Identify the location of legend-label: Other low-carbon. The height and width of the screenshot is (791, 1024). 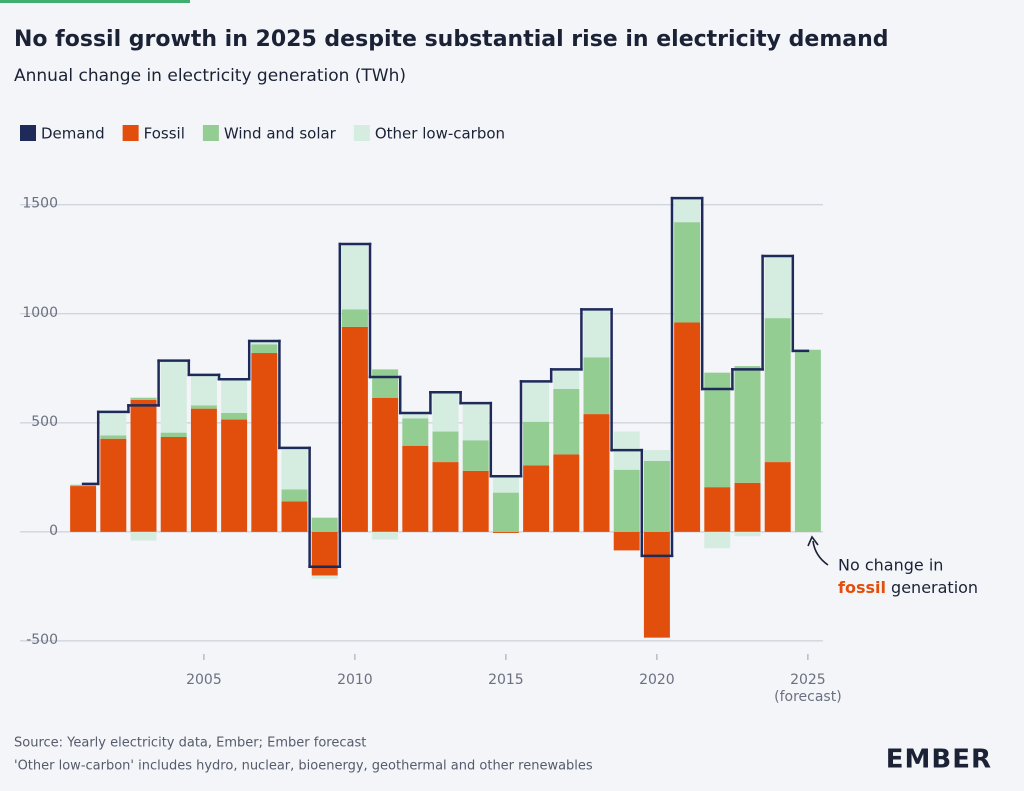
(440, 134).